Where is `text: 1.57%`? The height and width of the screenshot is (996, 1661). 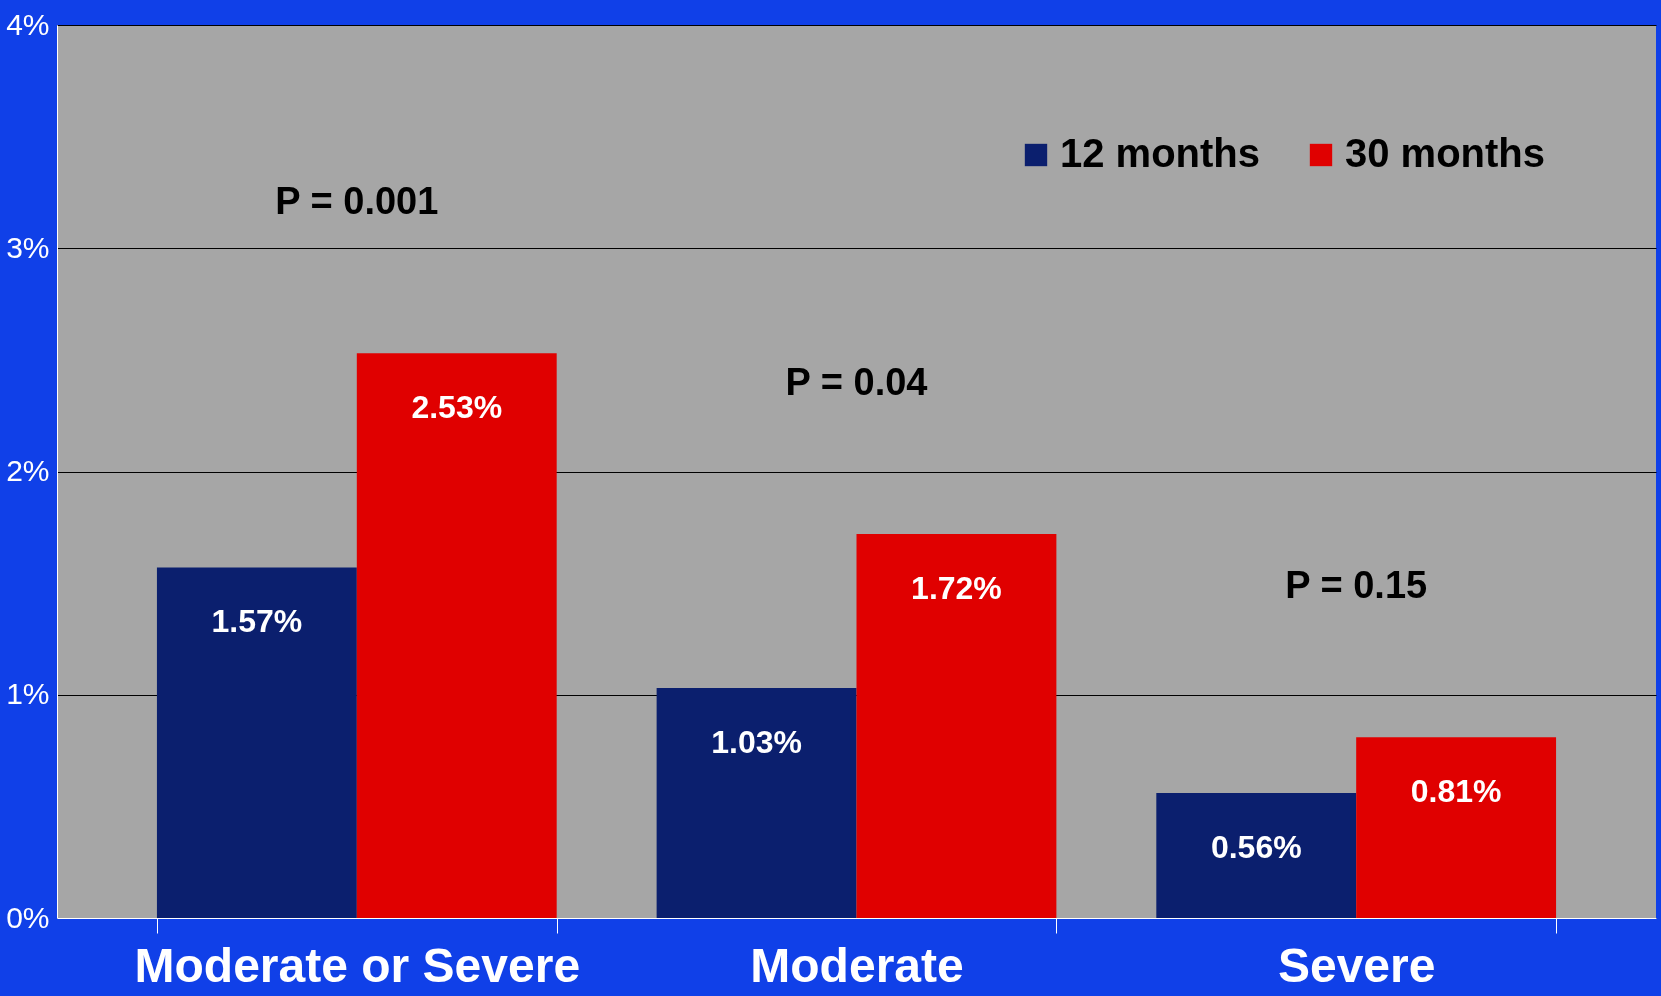 text: 1.57% is located at coordinates (257, 621).